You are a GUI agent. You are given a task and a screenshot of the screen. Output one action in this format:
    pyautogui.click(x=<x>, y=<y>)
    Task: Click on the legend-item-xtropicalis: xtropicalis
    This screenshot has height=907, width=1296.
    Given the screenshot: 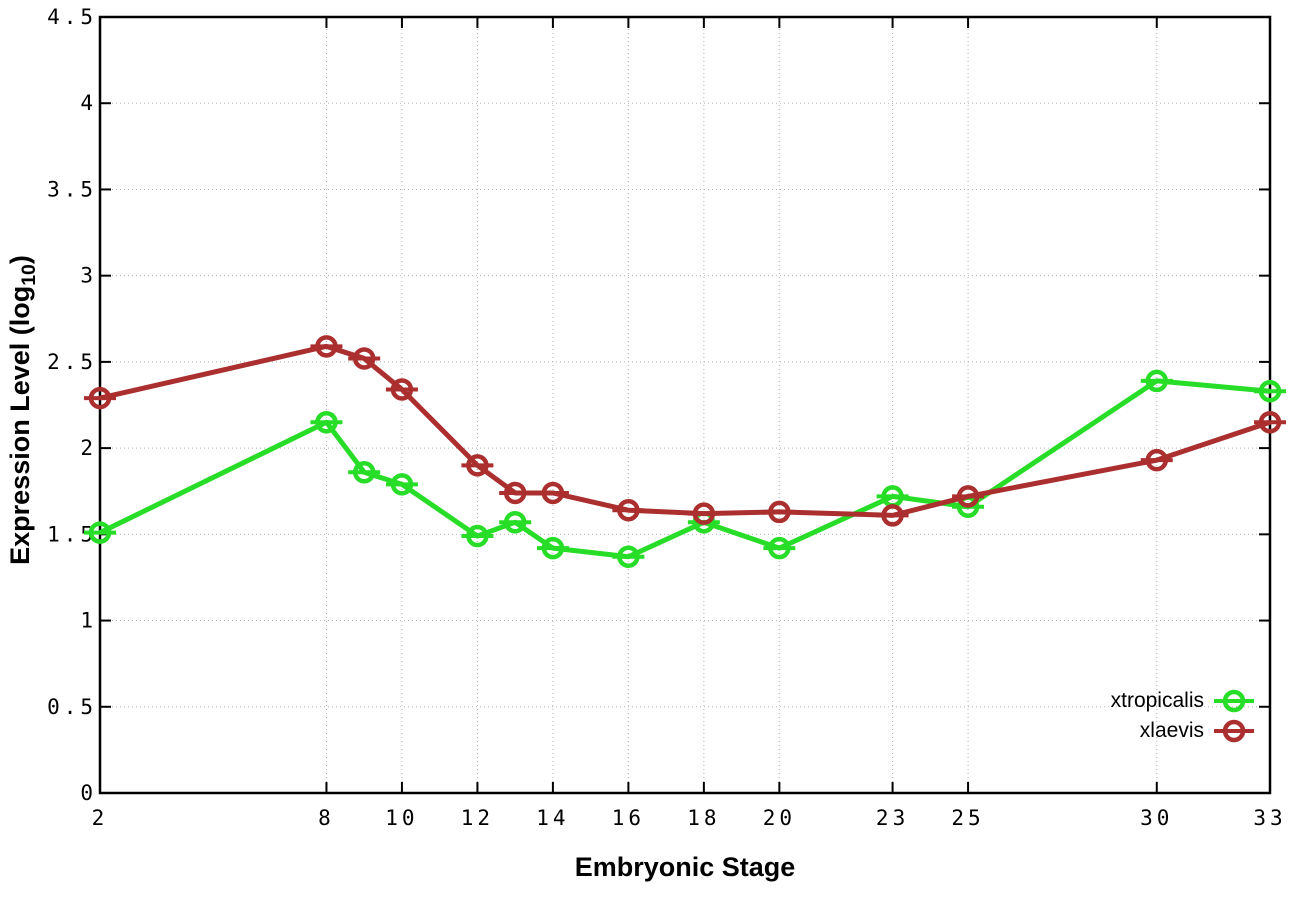 What is the action you would take?
    pyautogui.click(x=1183, y=701)
    